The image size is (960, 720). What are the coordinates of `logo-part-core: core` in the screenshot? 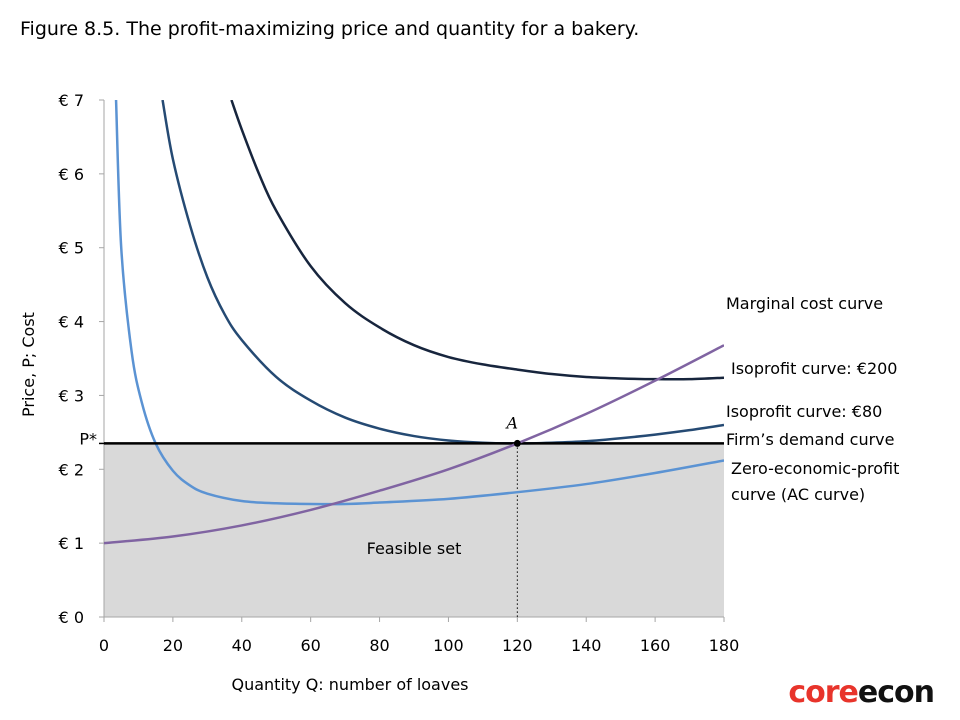 It's located at (823, 692).